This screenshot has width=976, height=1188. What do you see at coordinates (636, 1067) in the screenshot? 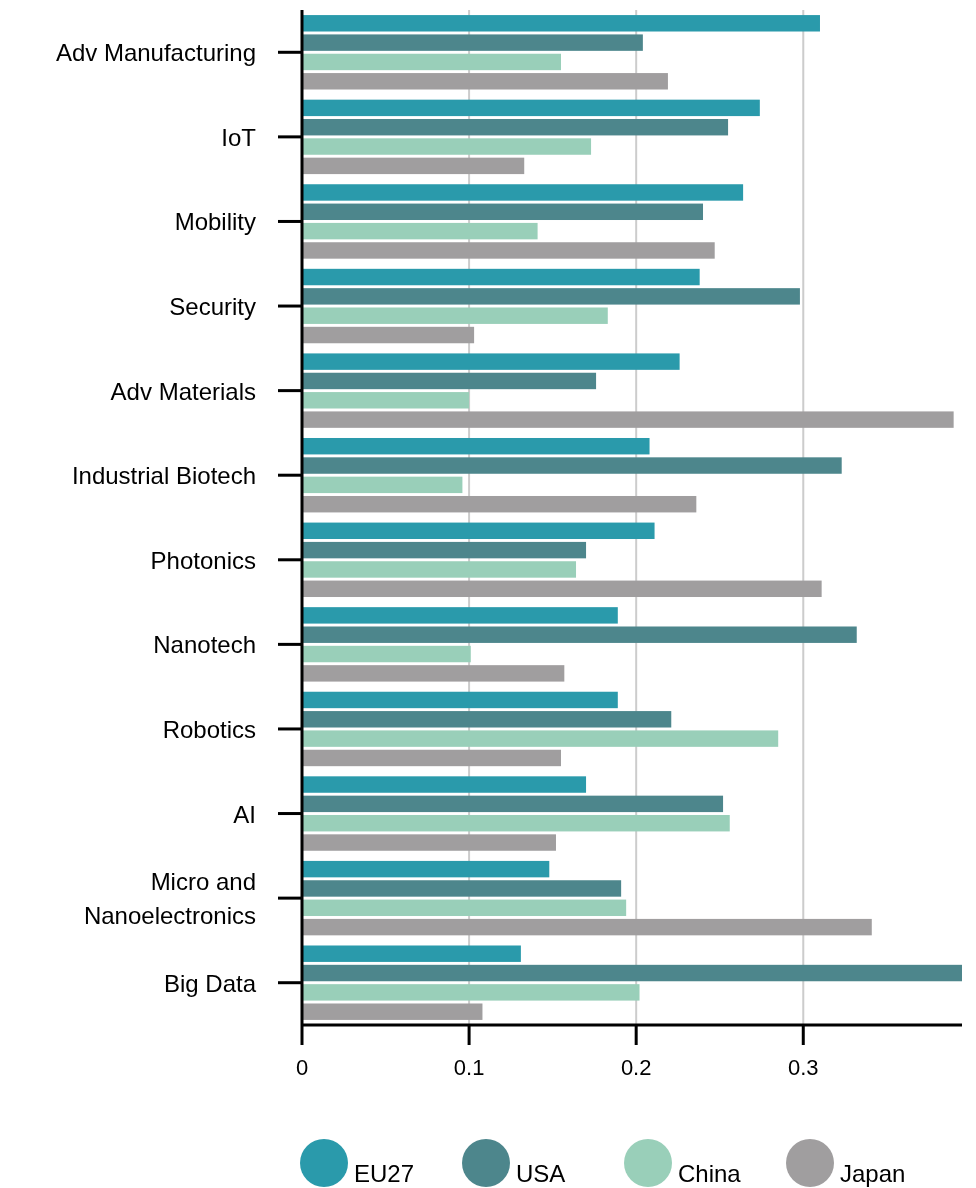
I see `x-tick-label: 0.2` at bounding box center [636, 1067].